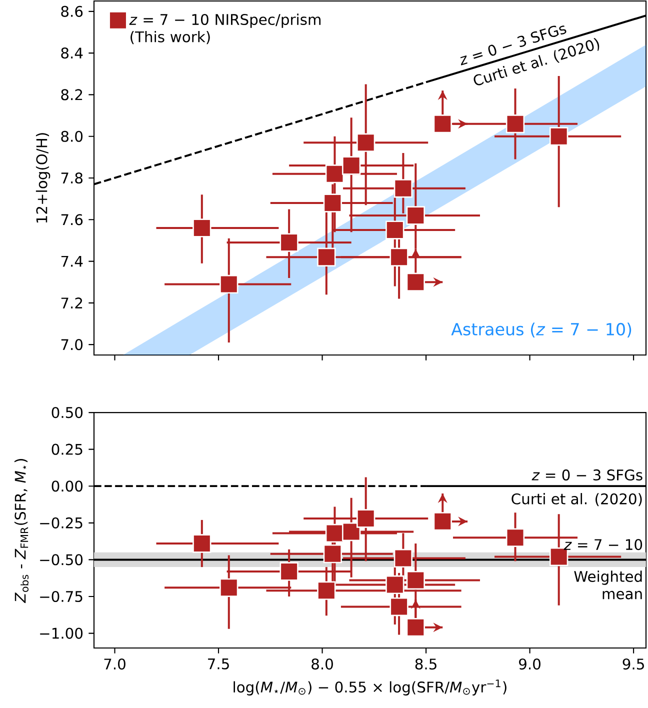  Describe the element at coordinates (529, 664) in the screenshot. I see `x-tick-label: 9.0` at that location.